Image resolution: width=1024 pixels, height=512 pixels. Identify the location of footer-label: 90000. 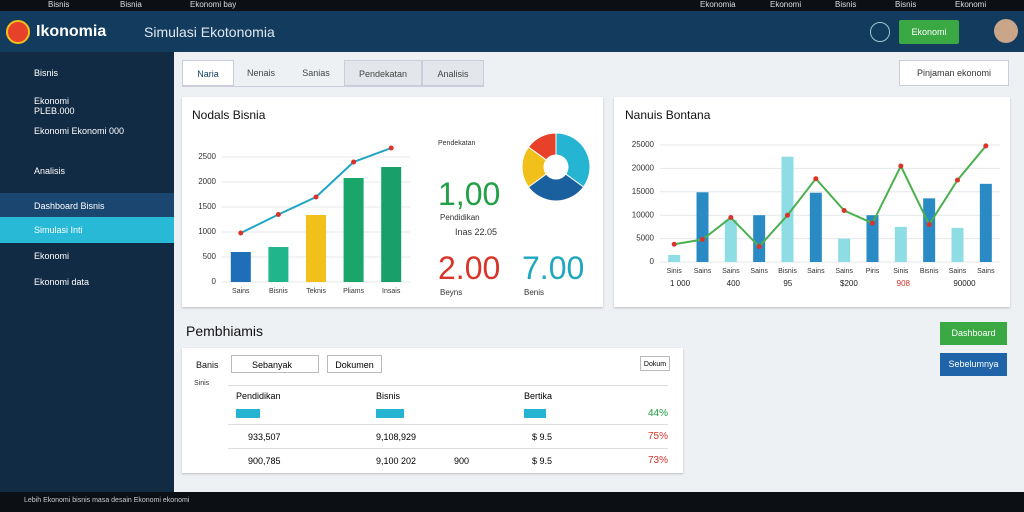
(964, 283).